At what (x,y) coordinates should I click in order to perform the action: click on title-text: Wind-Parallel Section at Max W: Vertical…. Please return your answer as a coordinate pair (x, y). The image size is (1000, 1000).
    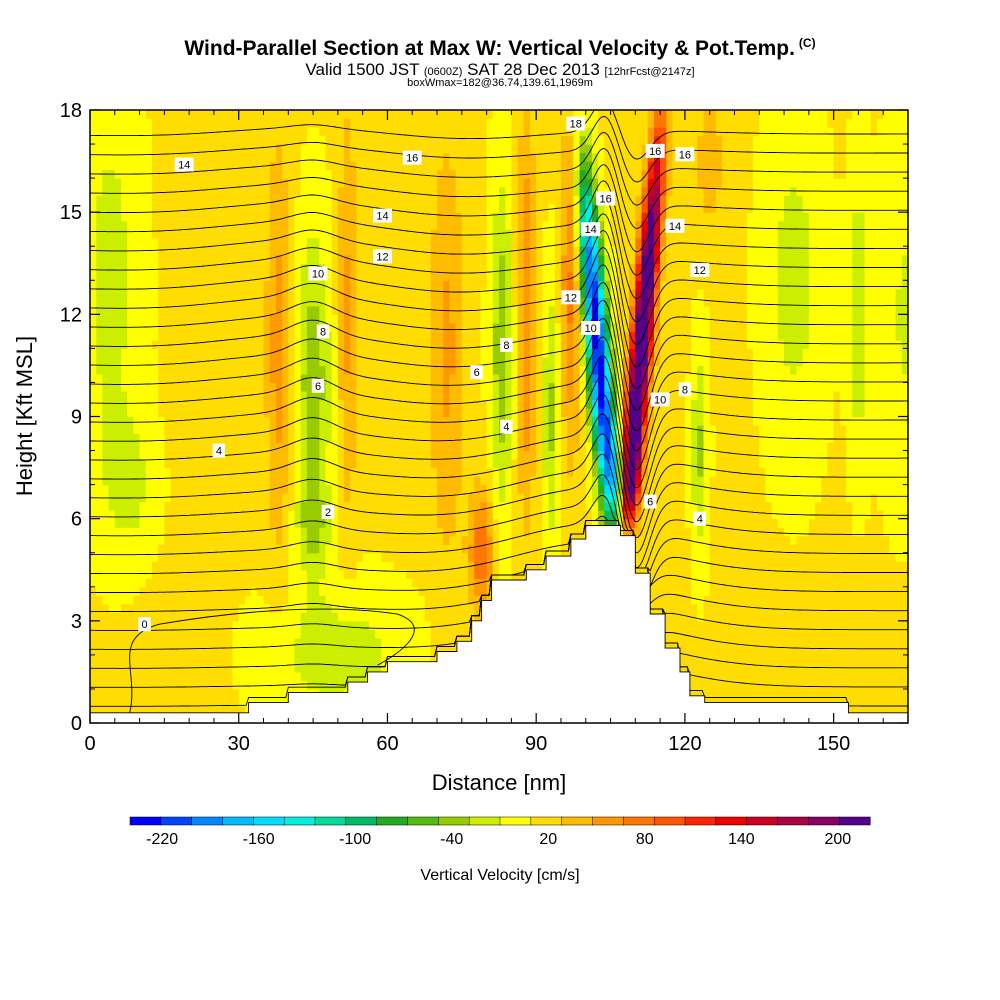
    Looking at the image, I should click on (489, 48).